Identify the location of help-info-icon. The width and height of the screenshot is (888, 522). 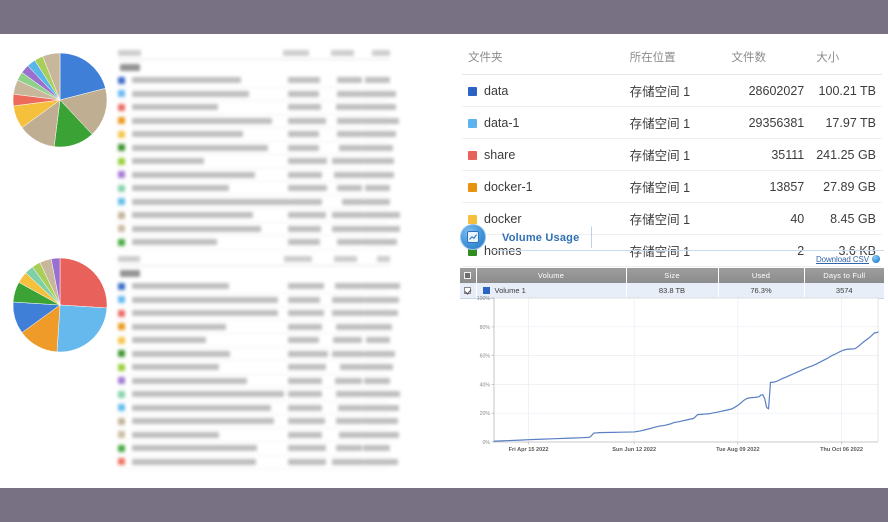
(876, 259).